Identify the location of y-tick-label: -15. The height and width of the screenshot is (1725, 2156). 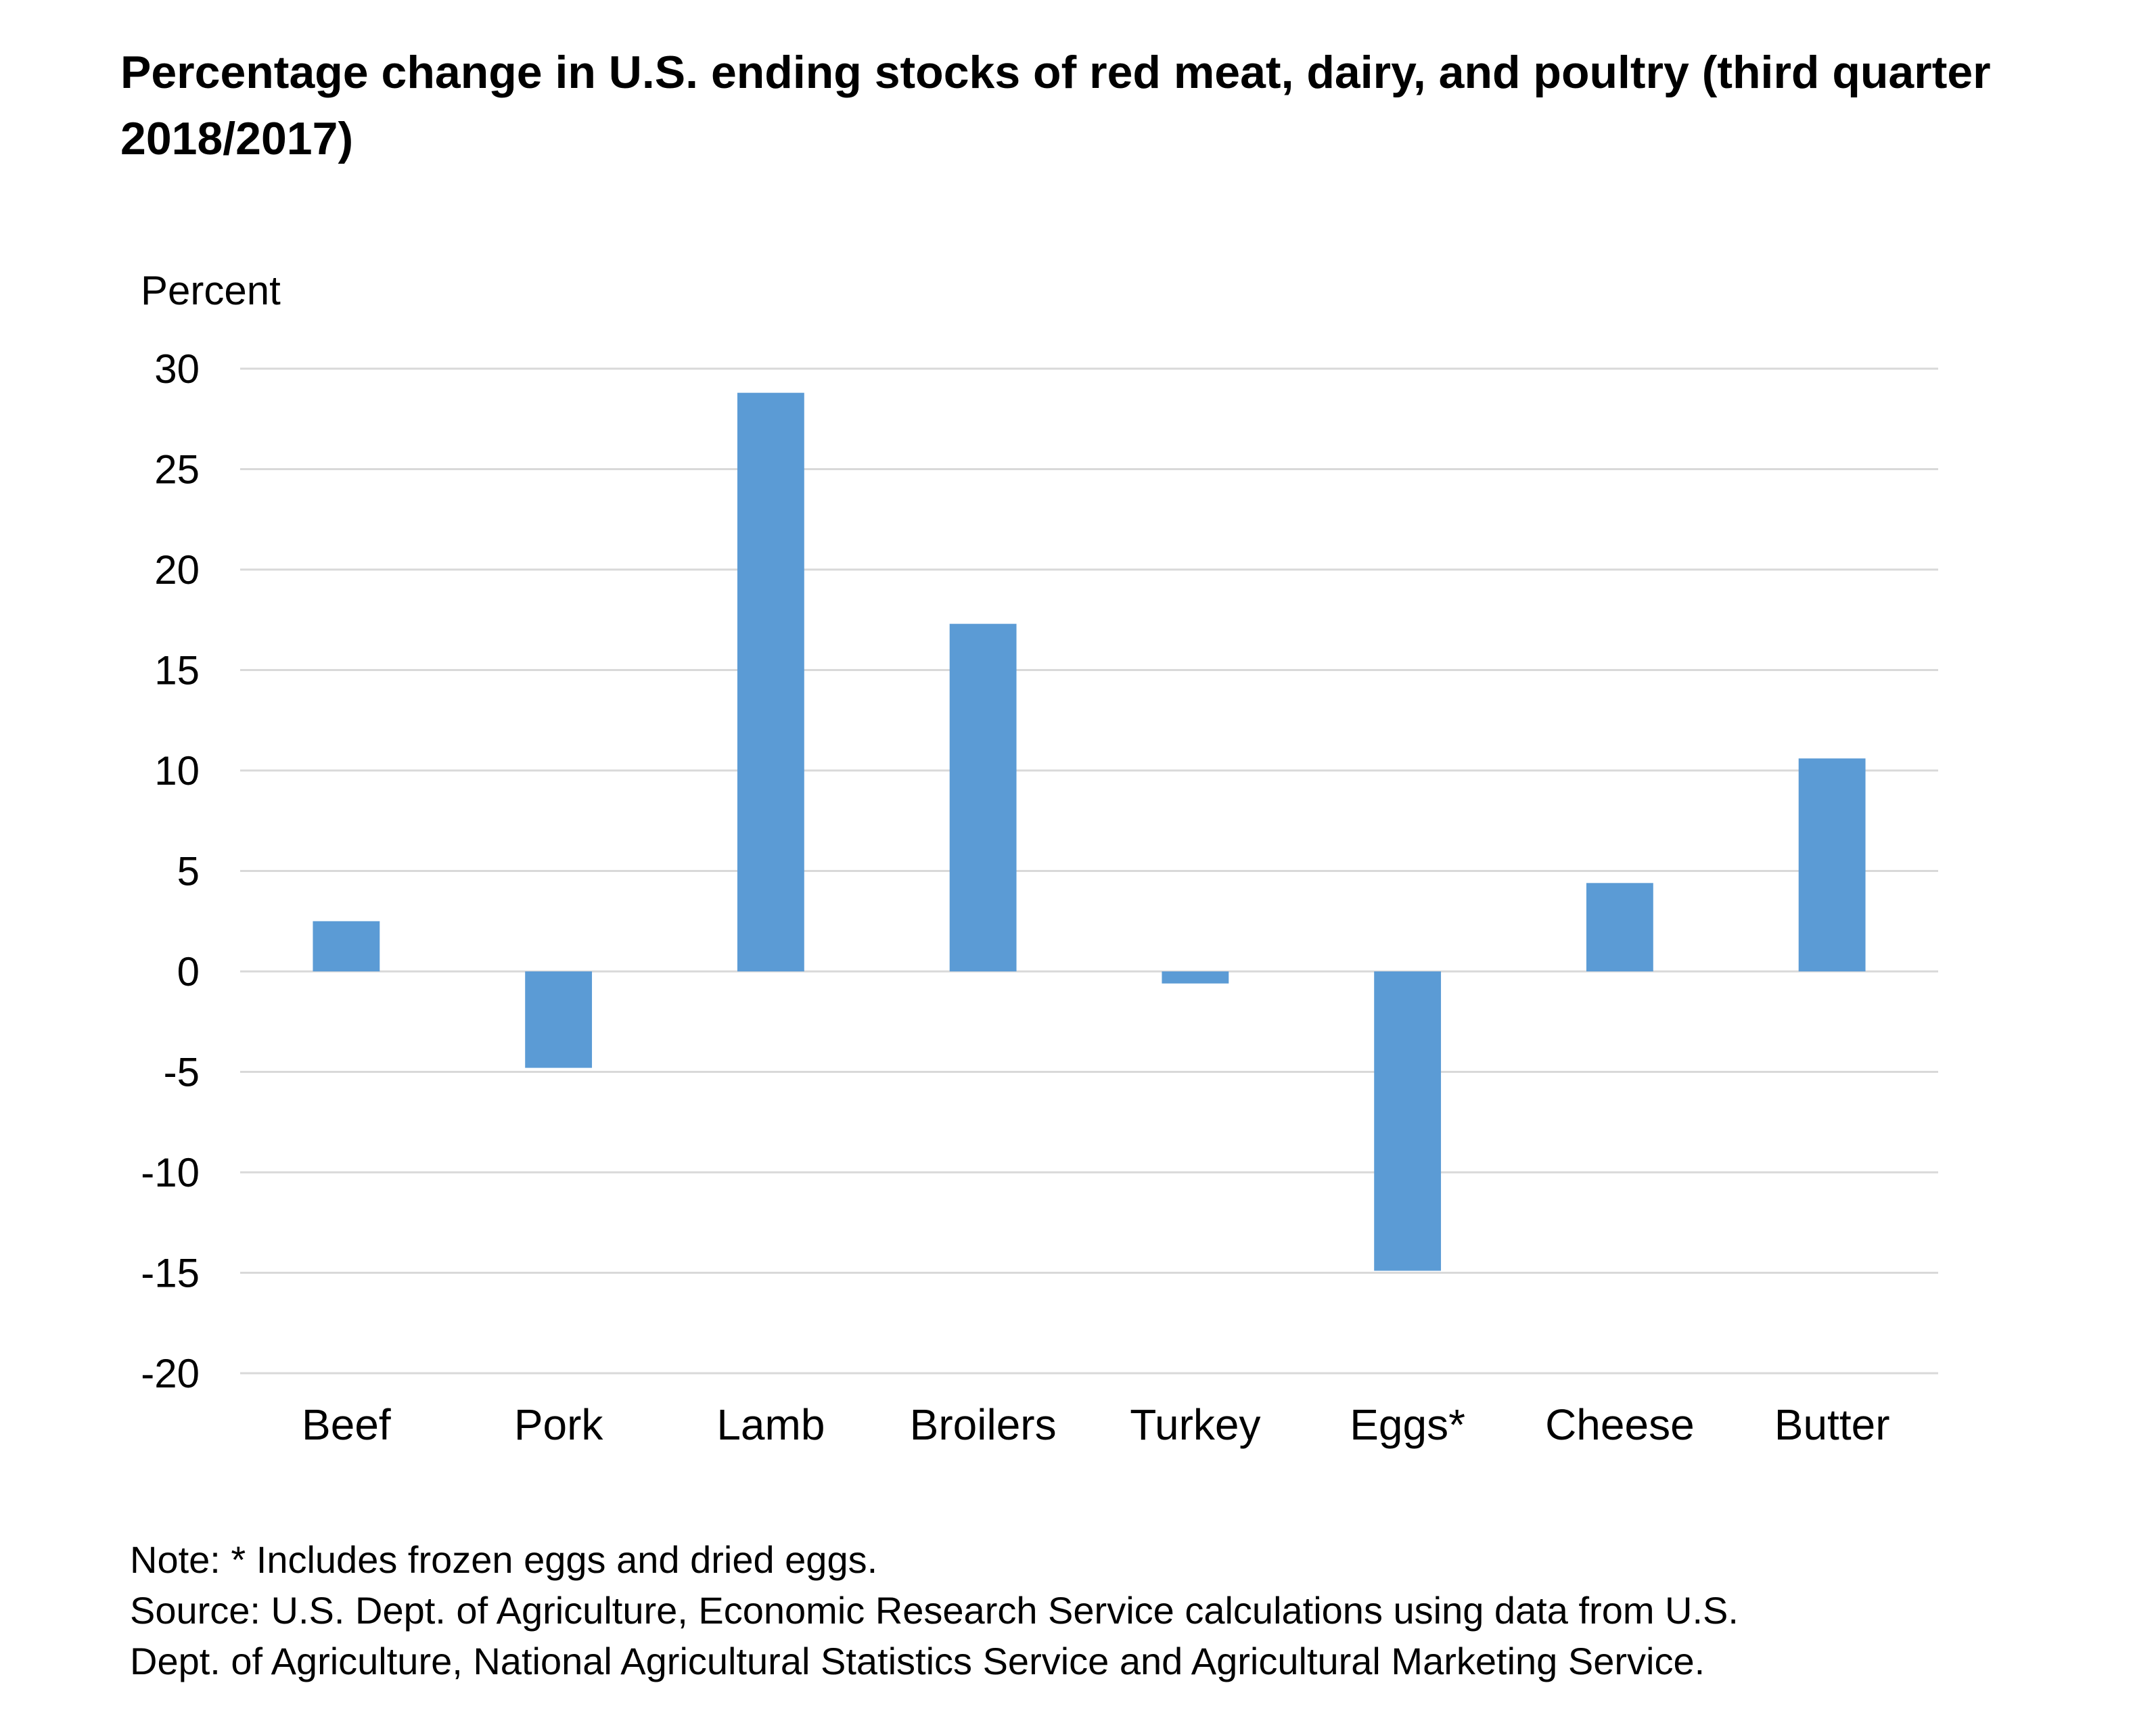
(171, 1273).